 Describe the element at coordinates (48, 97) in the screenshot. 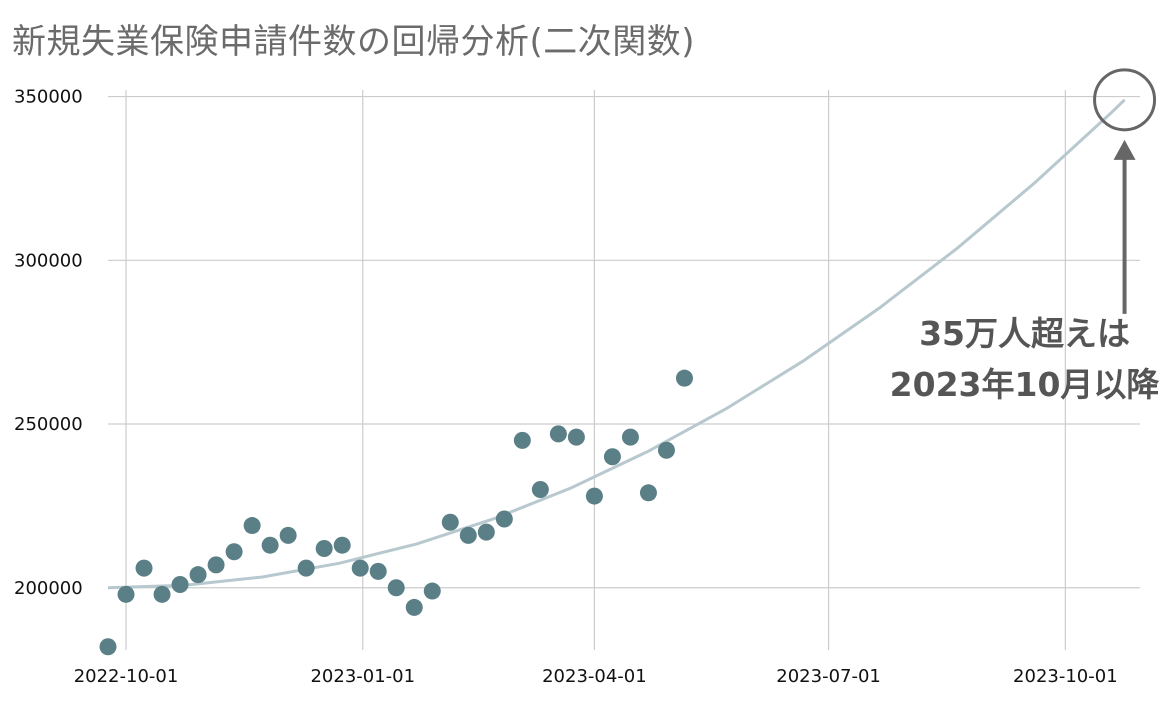

I see `y-tick-label: 350000` at that location.